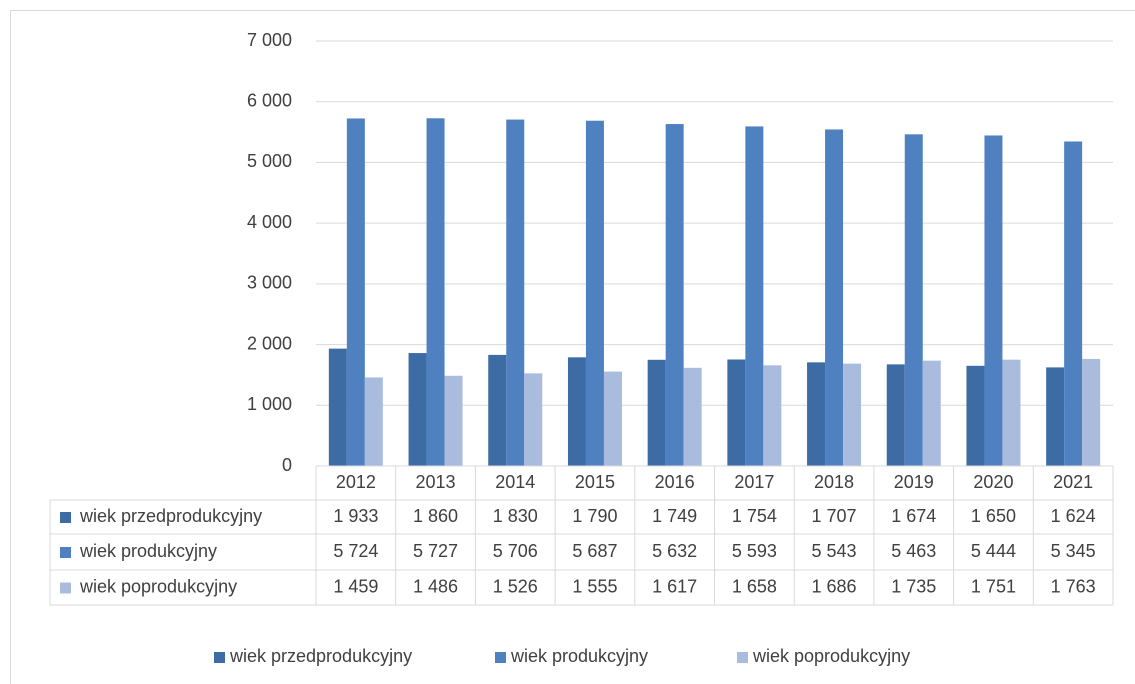 This screenshot has width=1135, height=684. Describe the element at coordinates (579, 656) in the screenshot. I see `legend-label: wiek produkcyjny` at that location.